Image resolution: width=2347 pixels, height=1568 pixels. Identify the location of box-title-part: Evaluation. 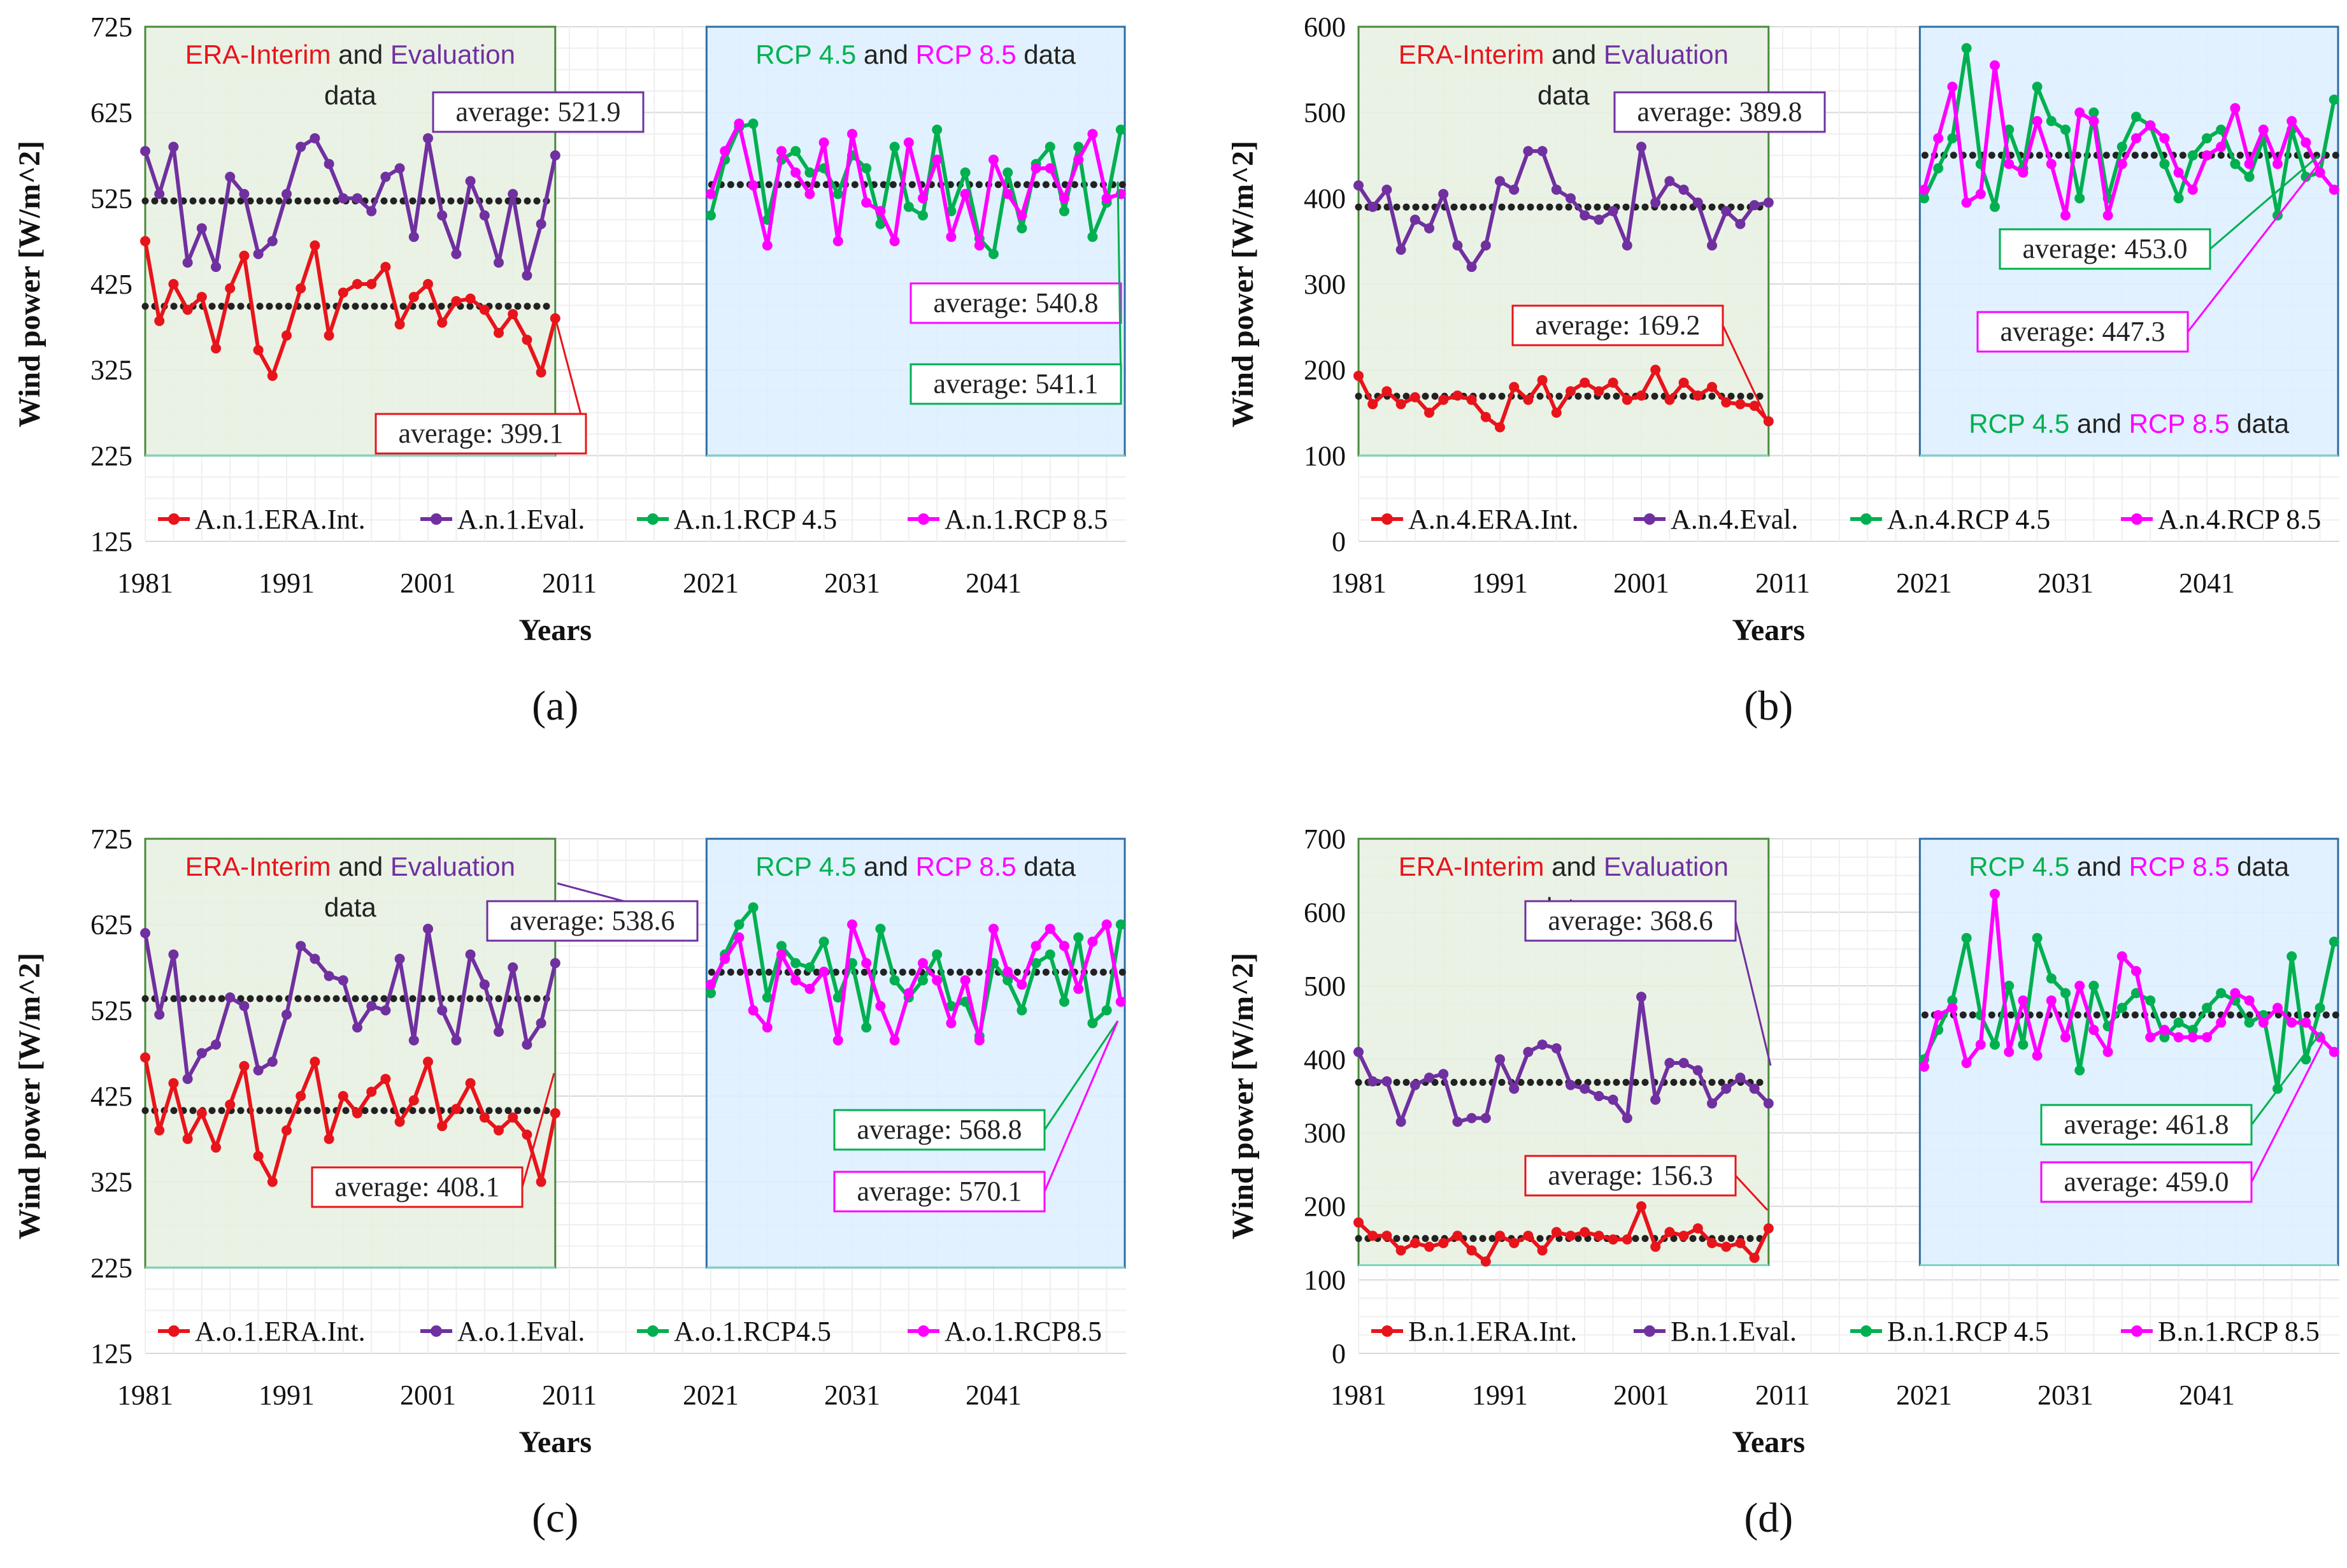
(452, 866).